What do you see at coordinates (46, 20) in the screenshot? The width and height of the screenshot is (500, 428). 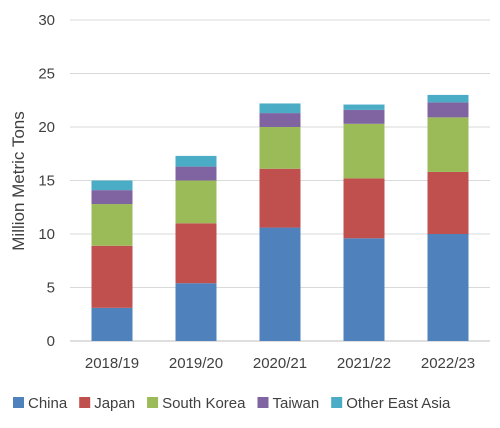 I see `y-tick-label: 30` at bounding box center [46, 20].